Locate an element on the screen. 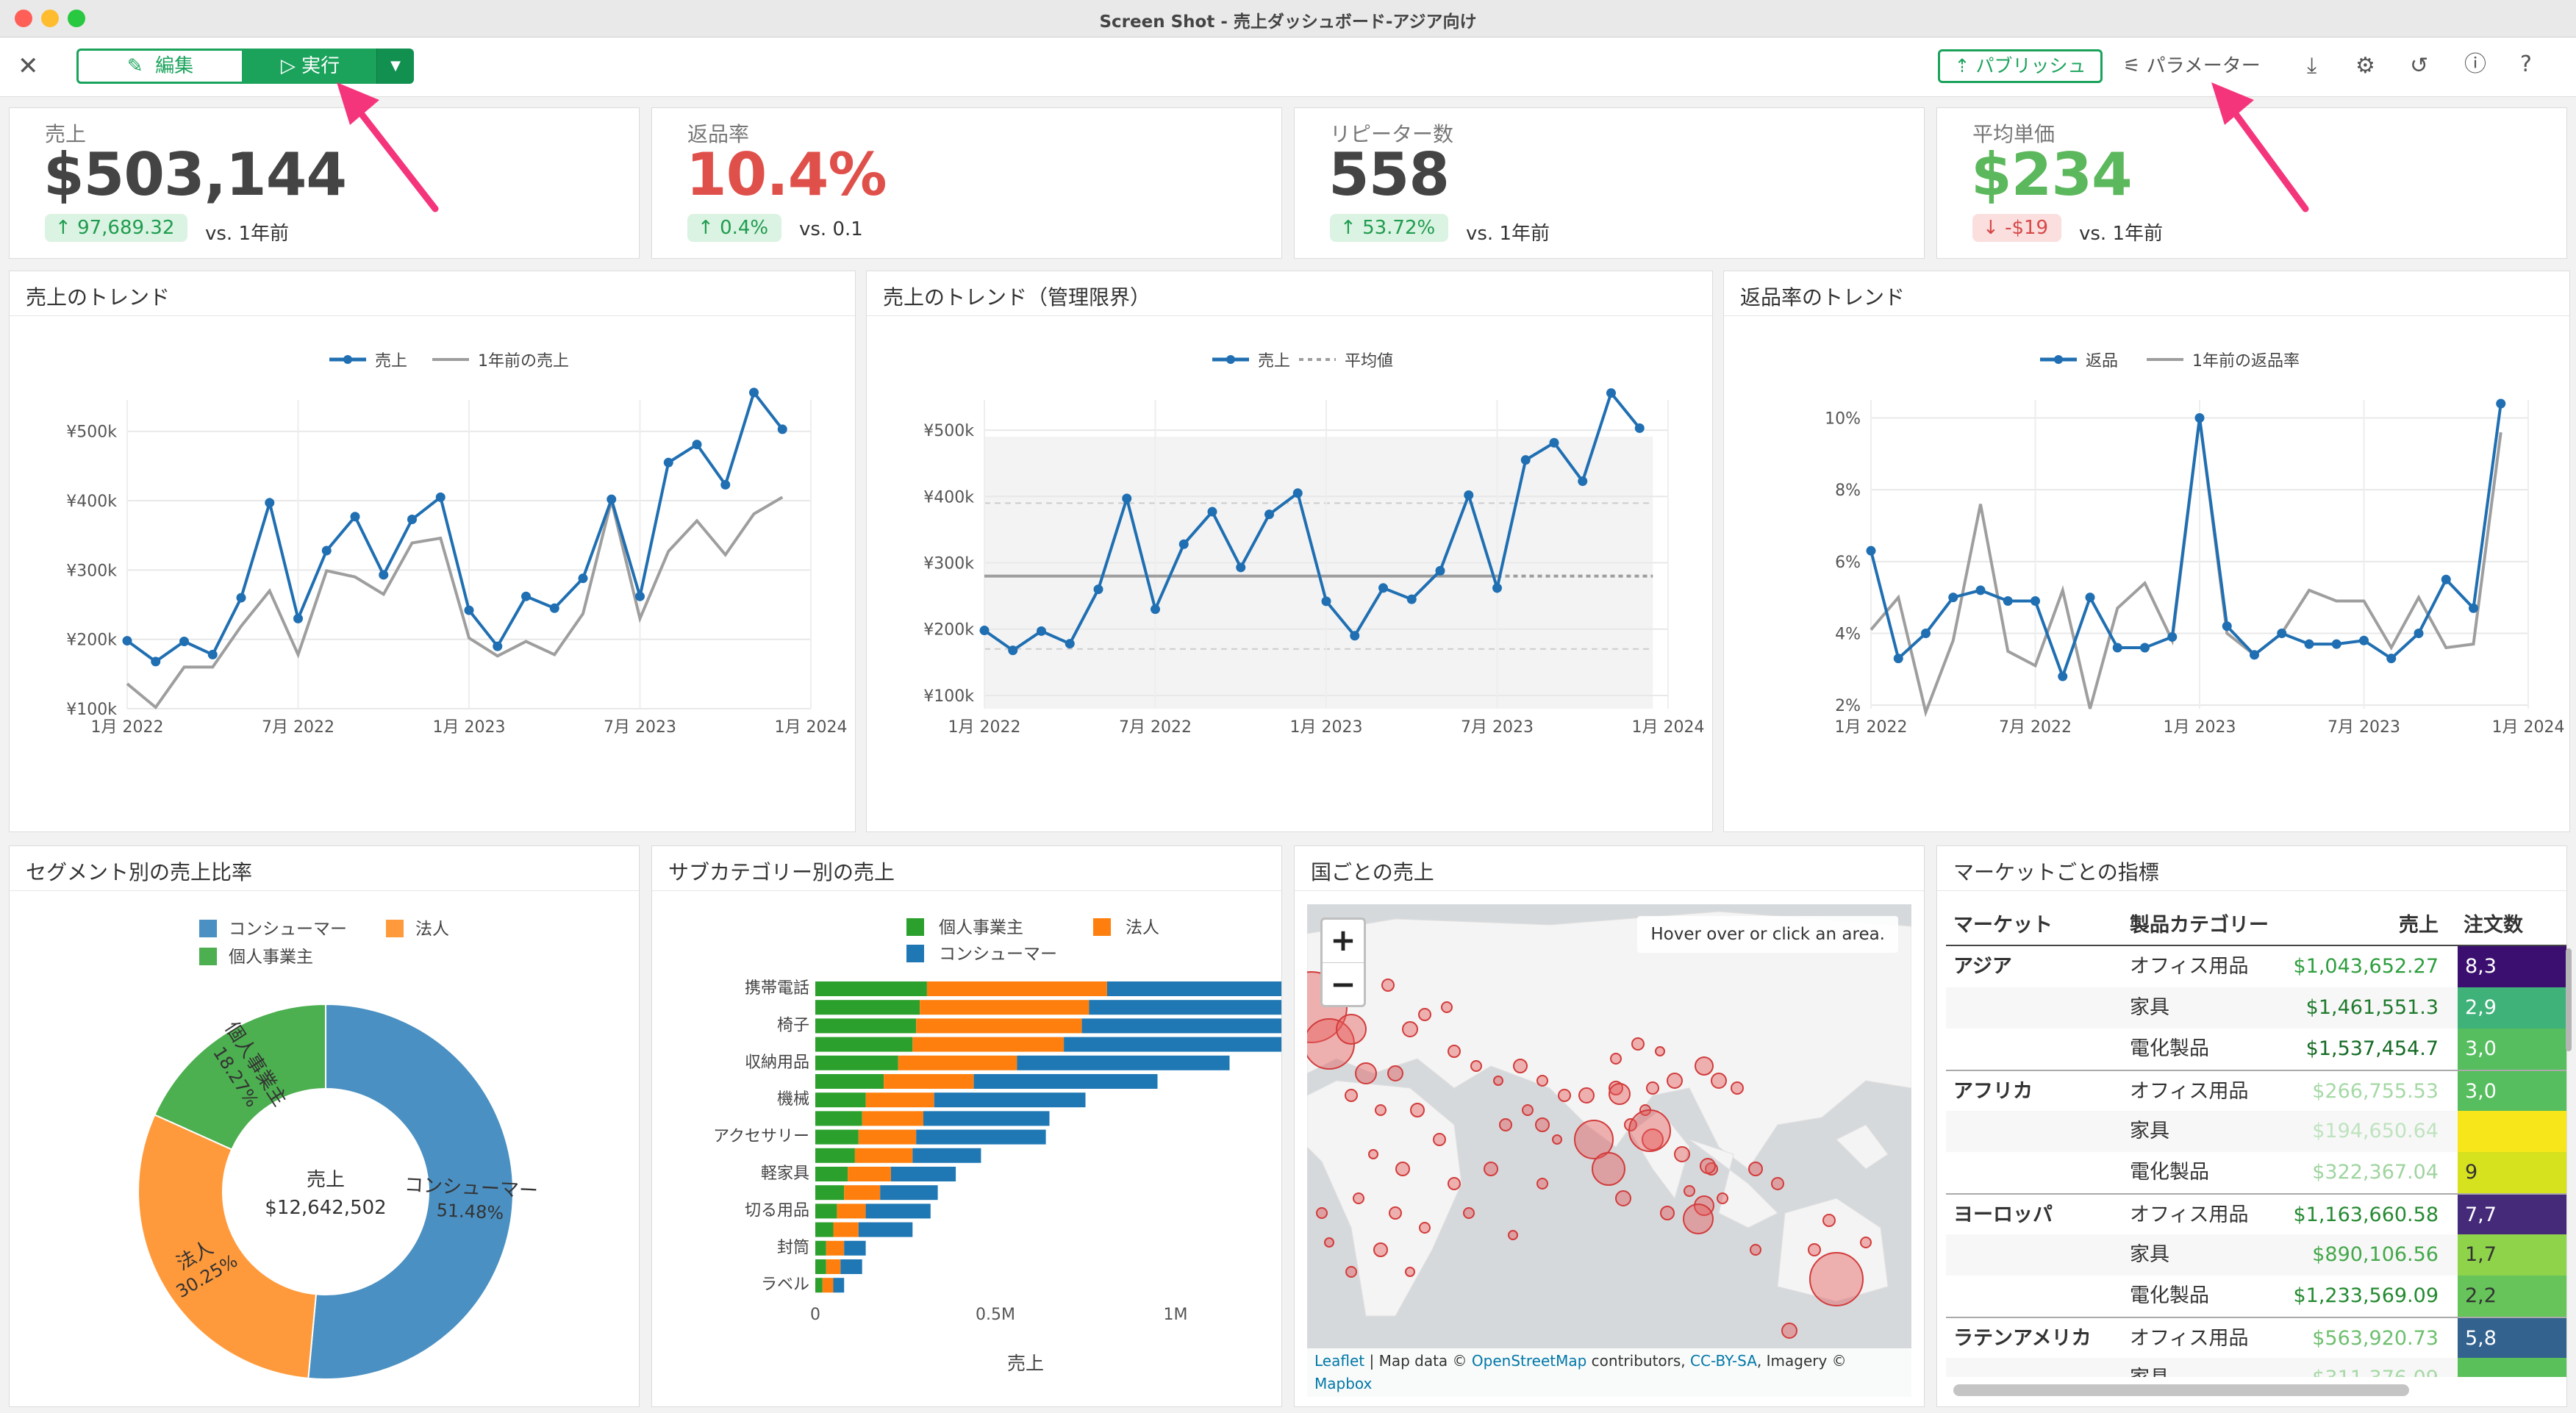  zoom-window-button is located at coordinates (76, 19).